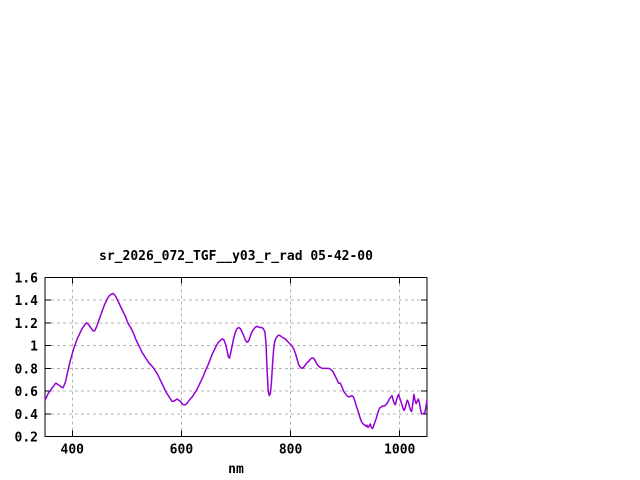 The width and height of the screenshot is (640, 480). What do you see at coordinates (73, 450) in the screenshot?
I see `x-tick-label: 400` at bounding box center [73, 450].